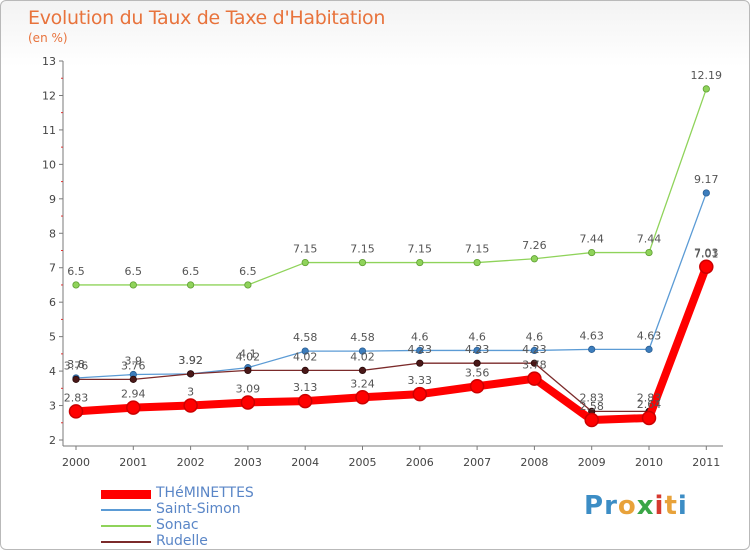  What do you see at coordinates (420, 380) in the screenshot?
I see `data-label: 3.33` at bounding box center [420, 380].